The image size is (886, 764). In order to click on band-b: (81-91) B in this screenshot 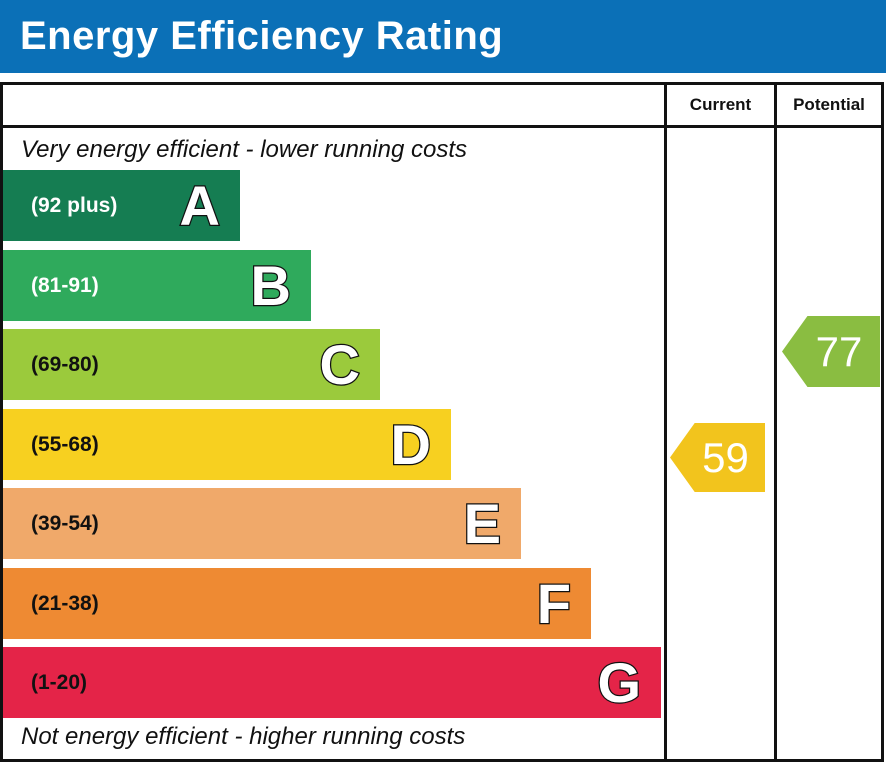, I will do `click(157, 285)`.